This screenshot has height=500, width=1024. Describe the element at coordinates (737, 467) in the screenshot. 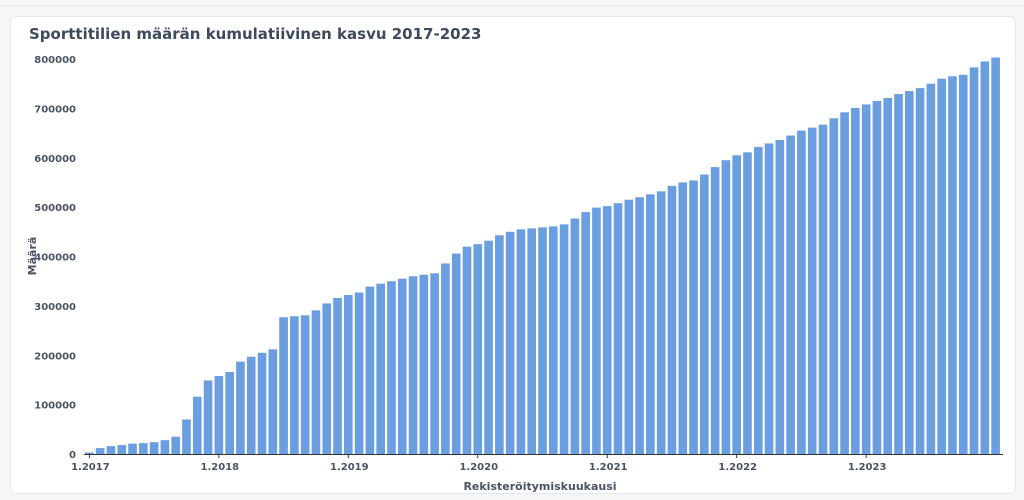

I see `x-tick-label: 1.2022` at that location.